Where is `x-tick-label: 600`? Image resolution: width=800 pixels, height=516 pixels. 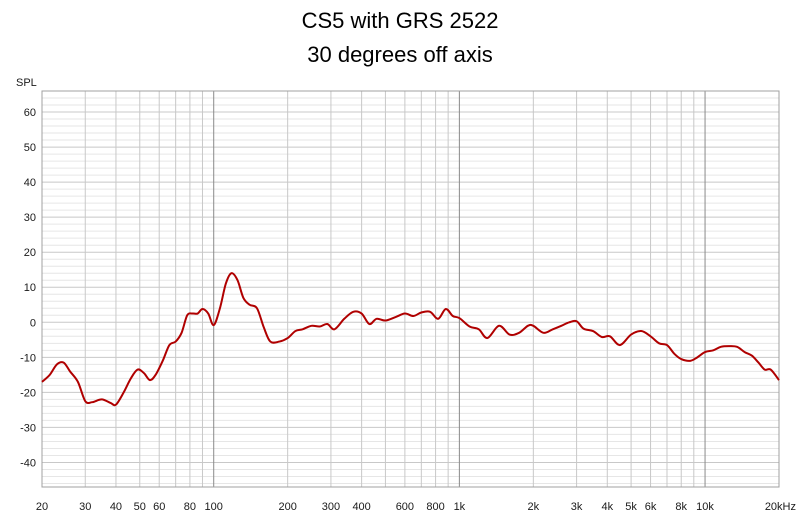
x-tick-label: 600 is located at coordinates (405, 507).